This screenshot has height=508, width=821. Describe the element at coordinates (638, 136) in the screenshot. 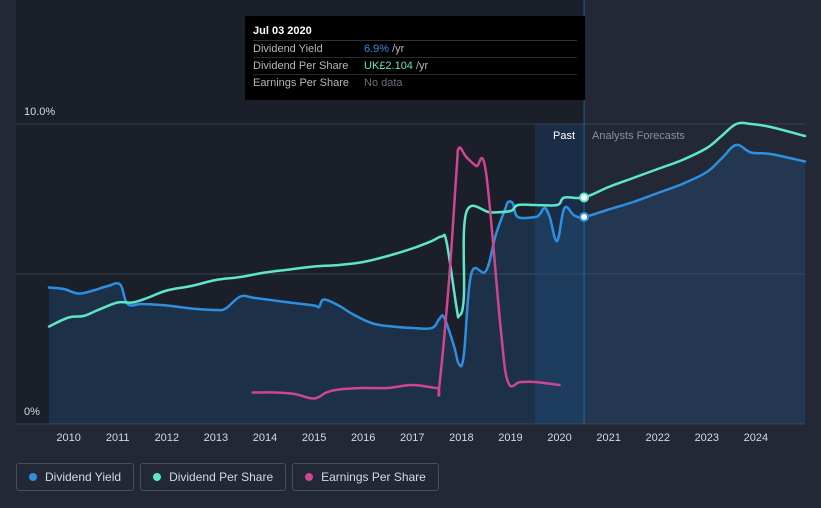

I see `forecast-label: Analysts Forecasts` at that location.